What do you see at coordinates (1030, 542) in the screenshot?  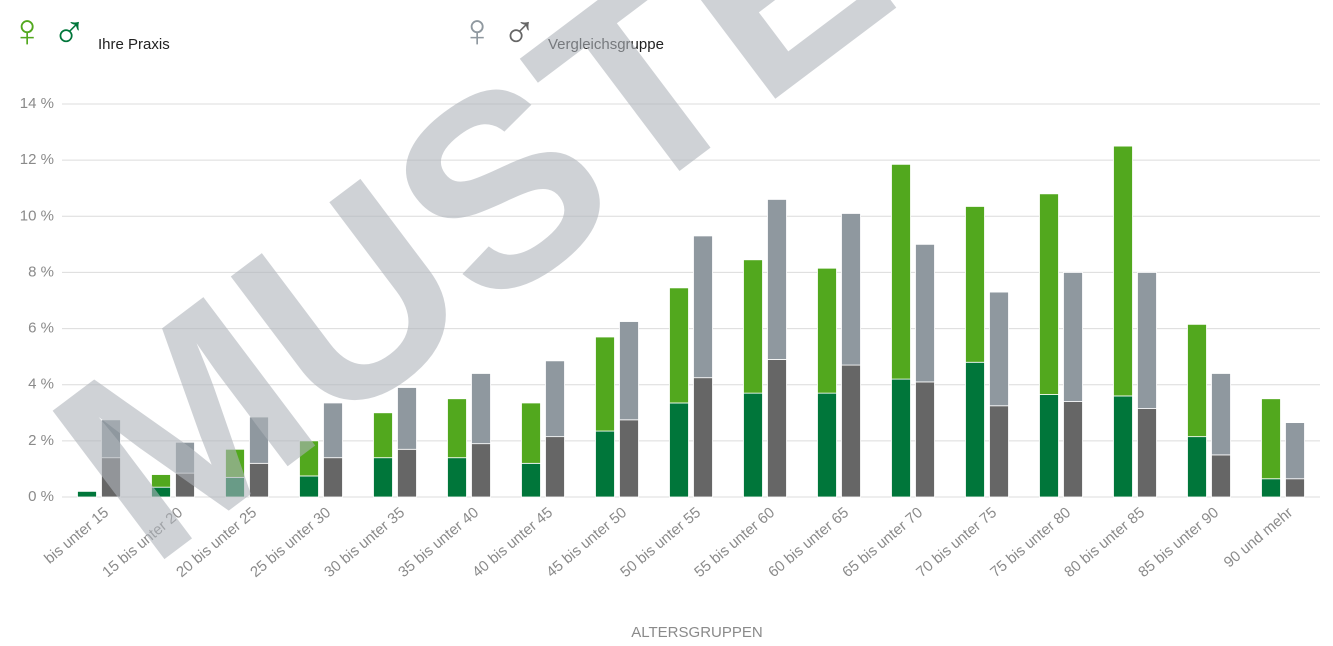 I see `x-tick-label: 75 bis unter 80` at bounding box center [1030, 542].